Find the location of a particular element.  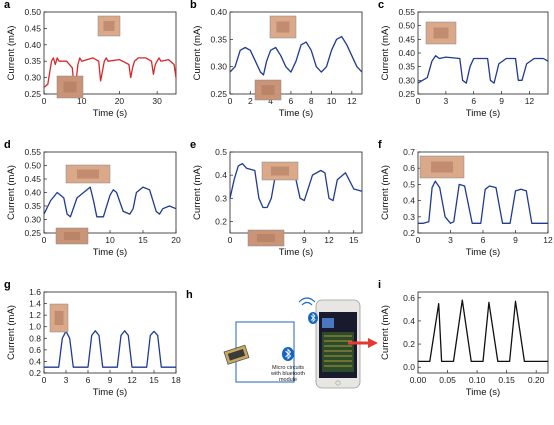

x-tick-label: 30 is located at coordinates (157, 101).